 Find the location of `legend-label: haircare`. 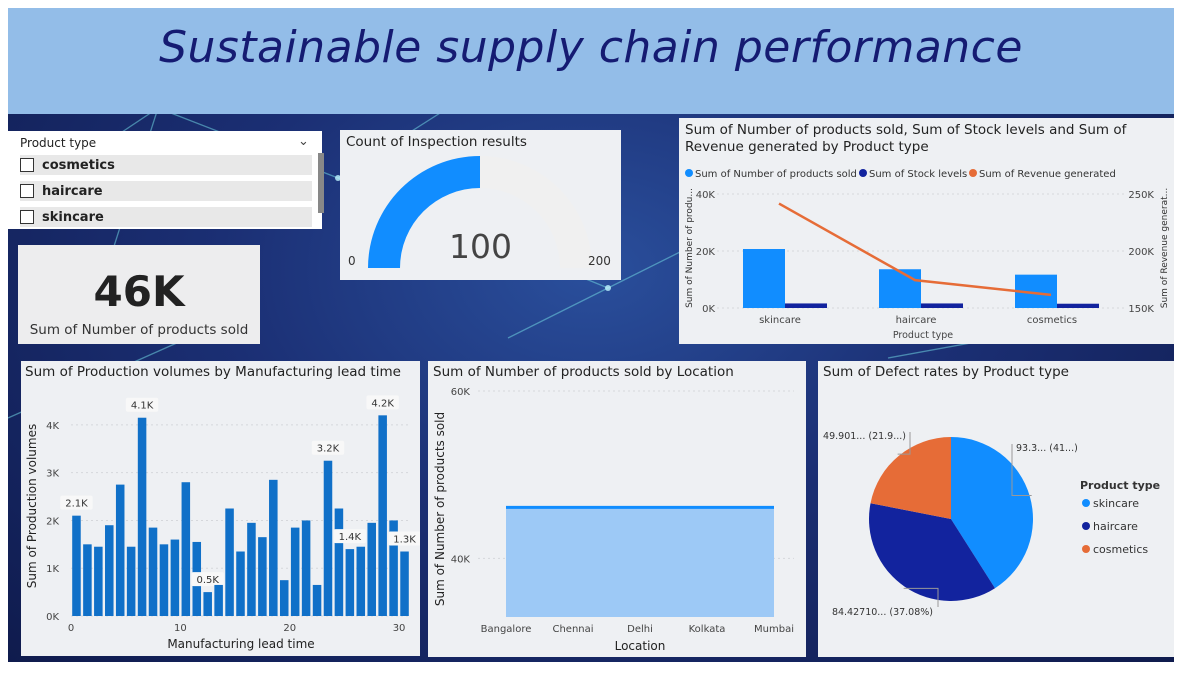

legend-label: haircare is located at coordinates (1115, 526).